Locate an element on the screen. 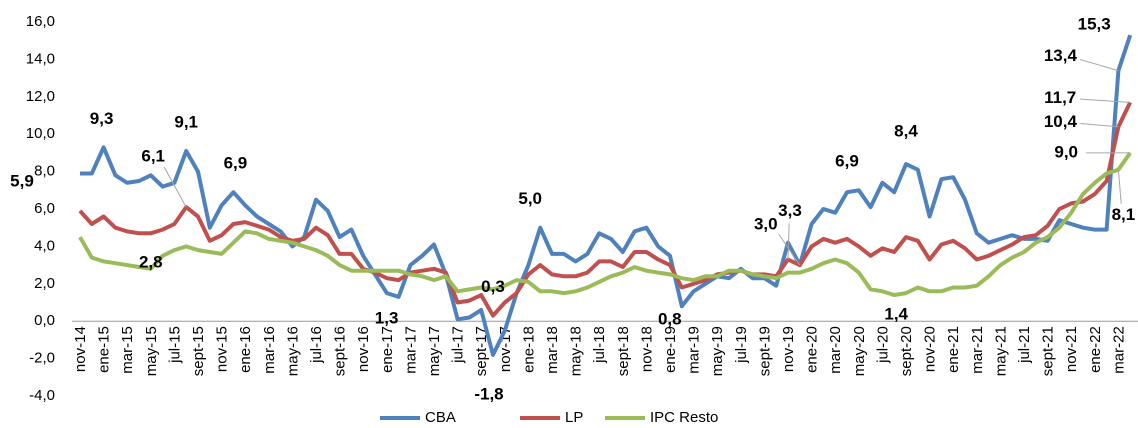 This screenshot has width=1138, height=428. x-tick-label: sept-17 is located at coordinates (481, 351).